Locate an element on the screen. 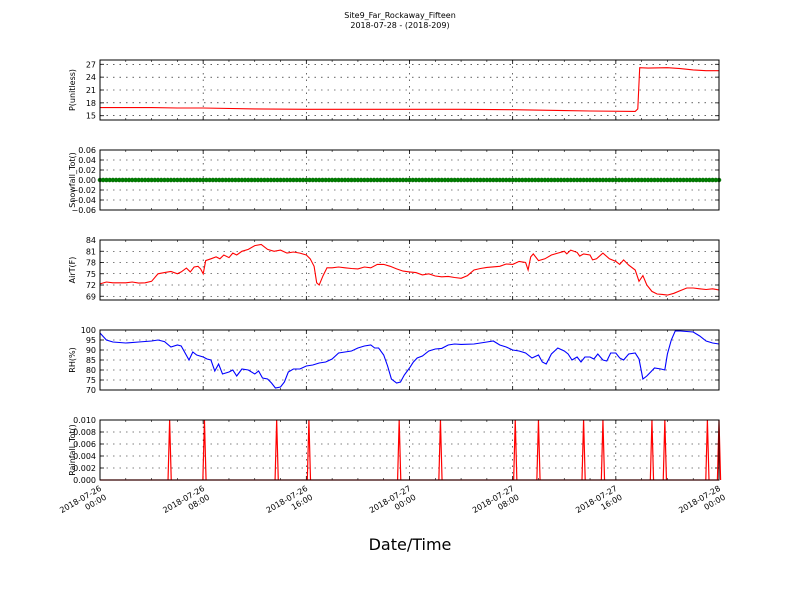  y-tick-label: −0.06 is located at coordinates (83, 210).